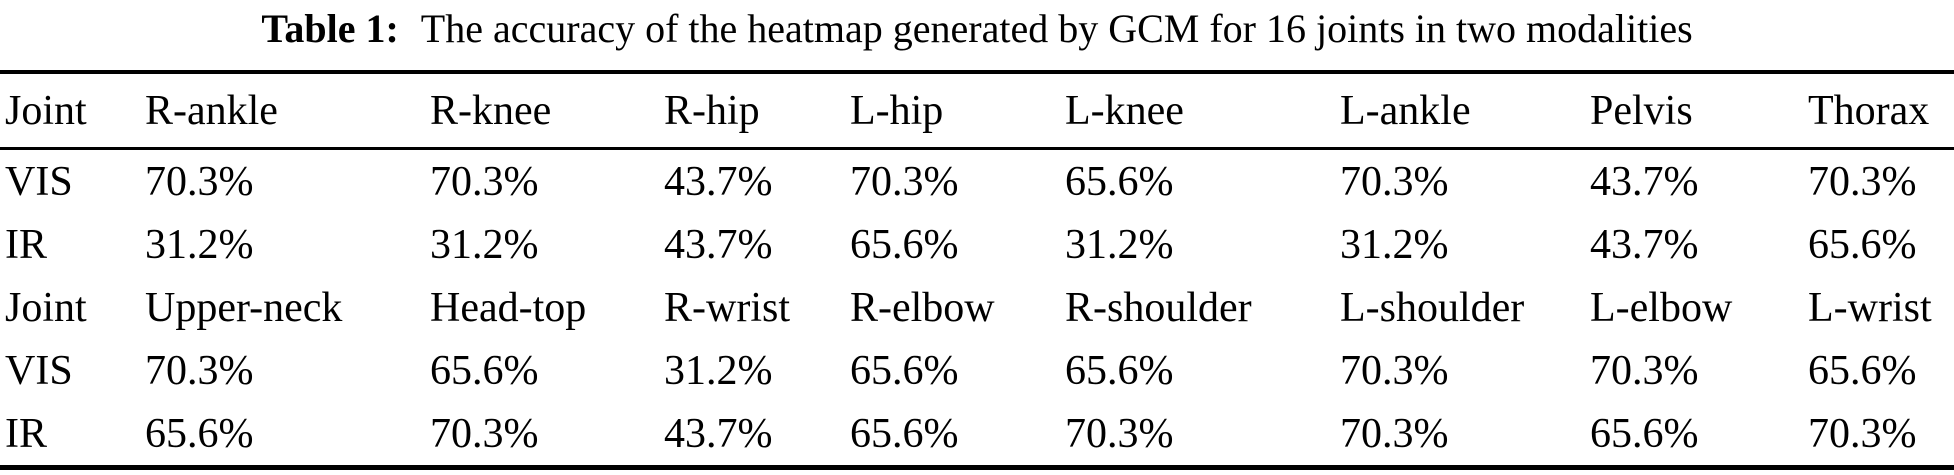  What do you see at coordinates (1465, 111) in the screenshot?
I see `table-cell: L-ankle` at bounding box center [1465, 111].